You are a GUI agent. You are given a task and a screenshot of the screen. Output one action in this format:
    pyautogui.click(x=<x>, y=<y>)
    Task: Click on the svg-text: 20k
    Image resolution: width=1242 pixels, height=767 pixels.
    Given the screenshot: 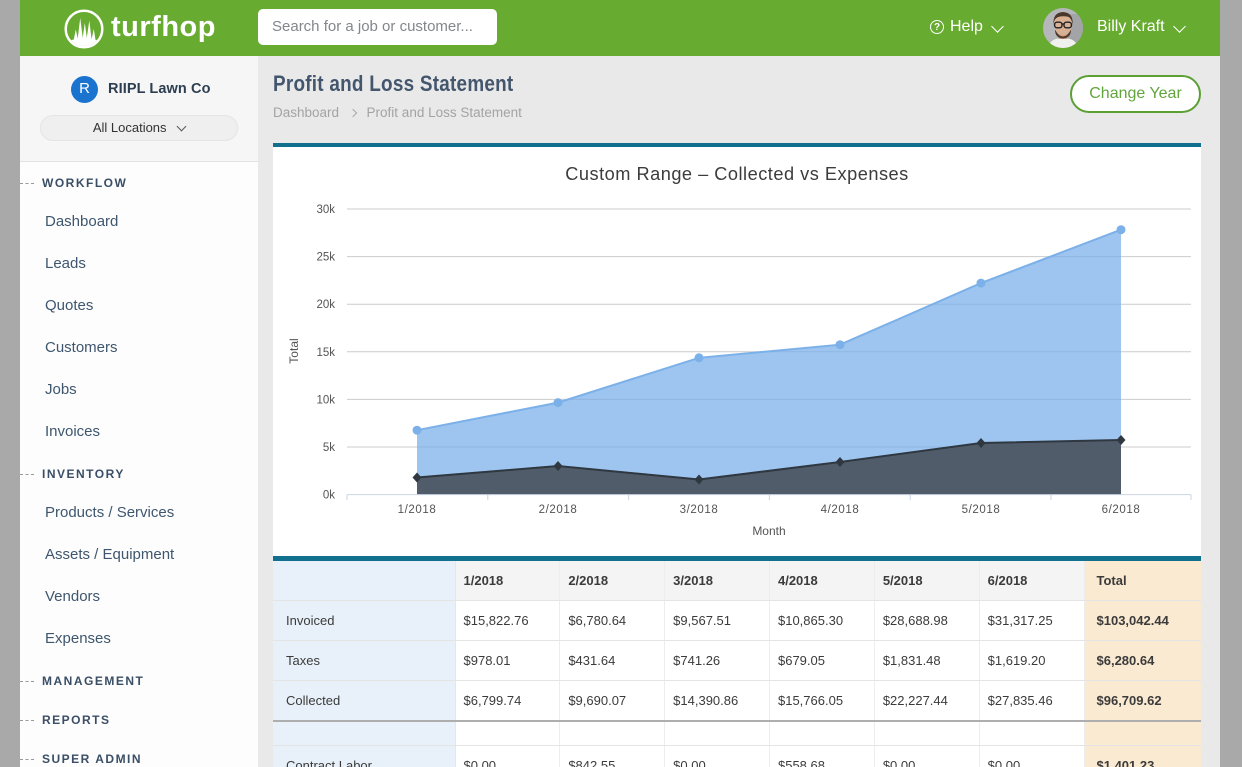 What is the action you would take?
    pyautogui.click(x=325, y=305)
    